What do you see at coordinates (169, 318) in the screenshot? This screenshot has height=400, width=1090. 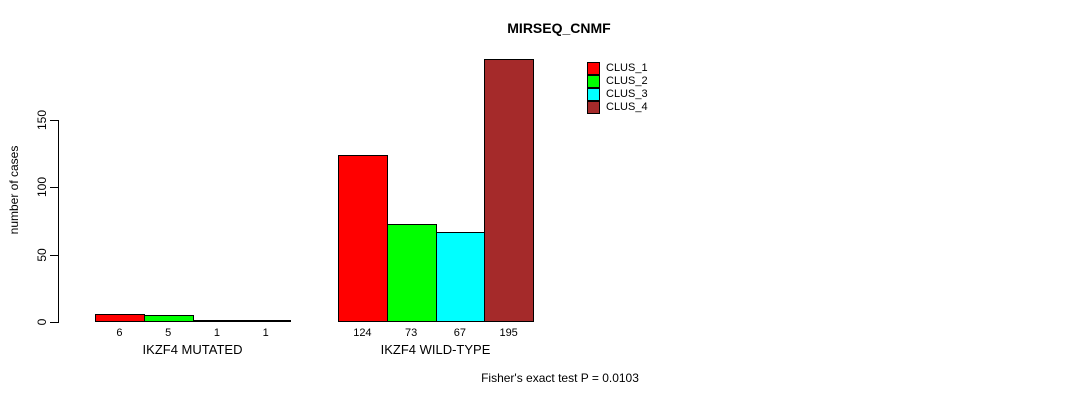 I see `bar-clus_2-mutated` at bounding box center [169, 318].